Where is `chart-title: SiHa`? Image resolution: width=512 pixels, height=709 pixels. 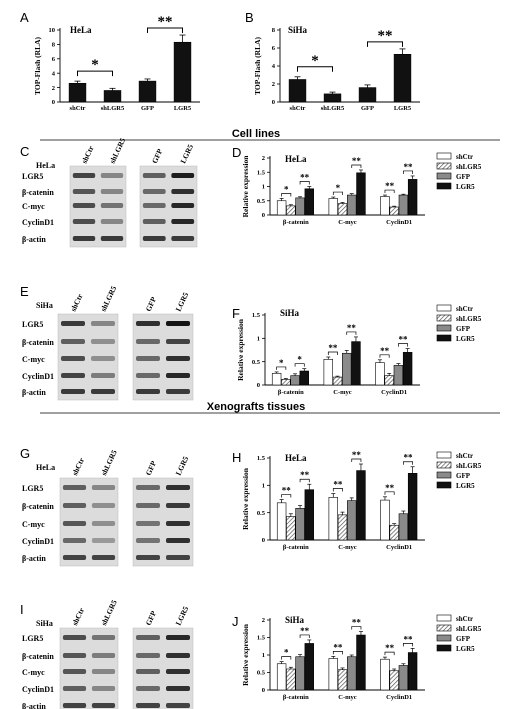 chart-title: SiHa is located at coordinates (290, 313).